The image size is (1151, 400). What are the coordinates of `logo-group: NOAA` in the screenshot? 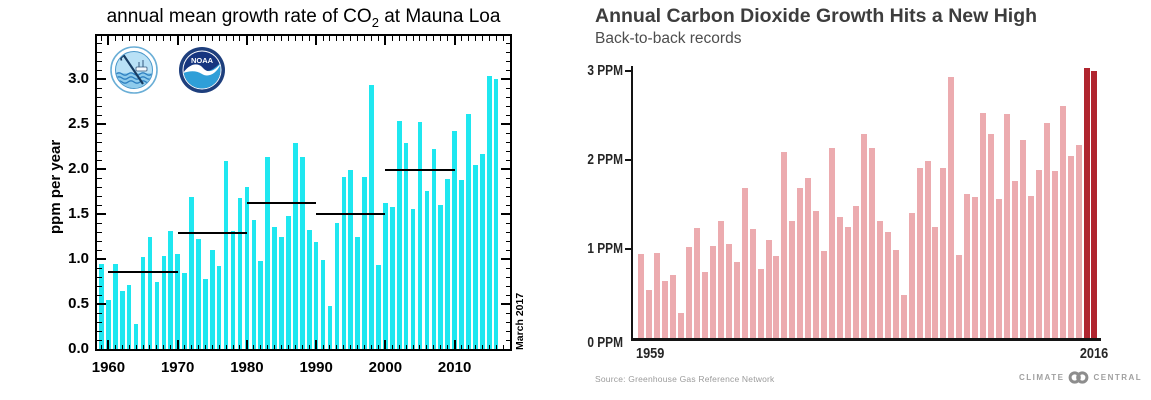 It's located at (168, 70).